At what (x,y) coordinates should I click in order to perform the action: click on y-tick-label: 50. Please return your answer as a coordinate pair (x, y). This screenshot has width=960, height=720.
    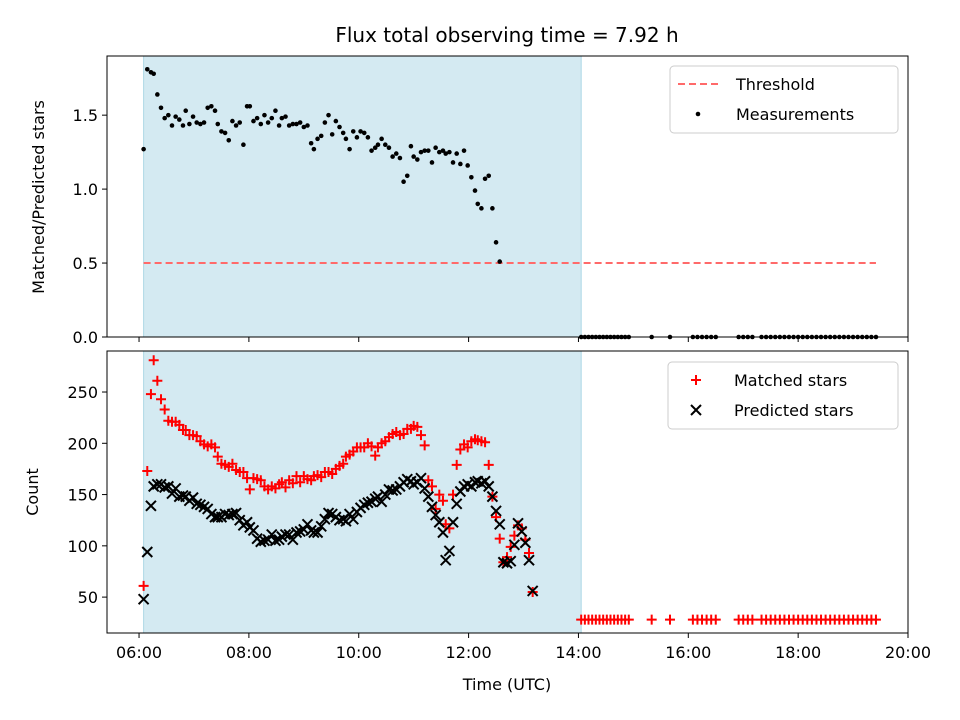
    Looking at the image, I should click on (88, 597).